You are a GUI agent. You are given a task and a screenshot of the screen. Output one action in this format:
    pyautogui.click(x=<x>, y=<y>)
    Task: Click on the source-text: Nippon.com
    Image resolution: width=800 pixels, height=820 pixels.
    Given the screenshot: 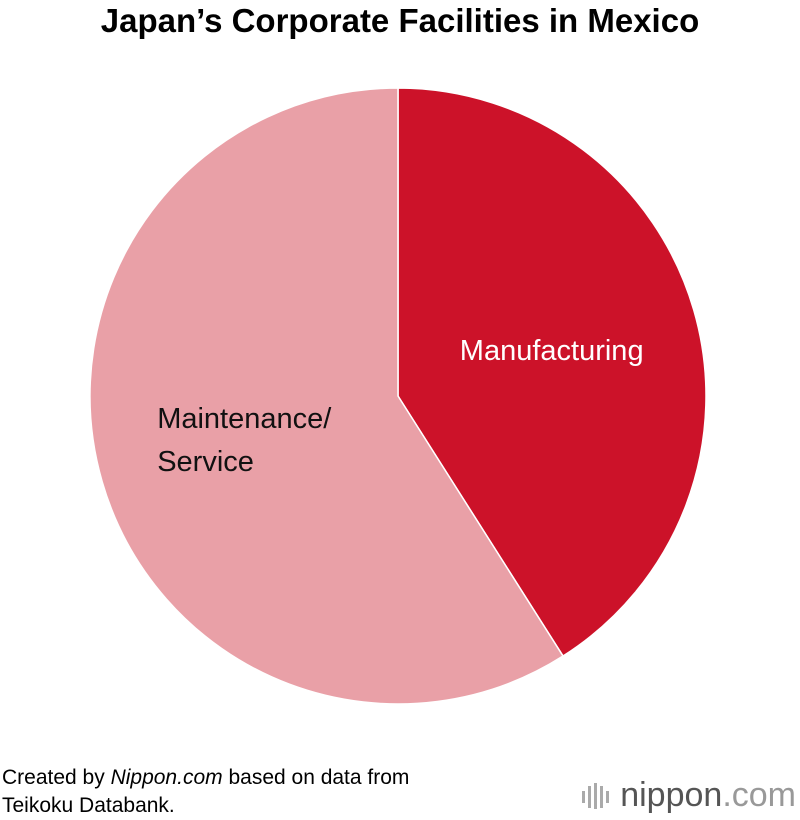 What is the action you would take?
    pyautogui.click(x=166, y=777)
    